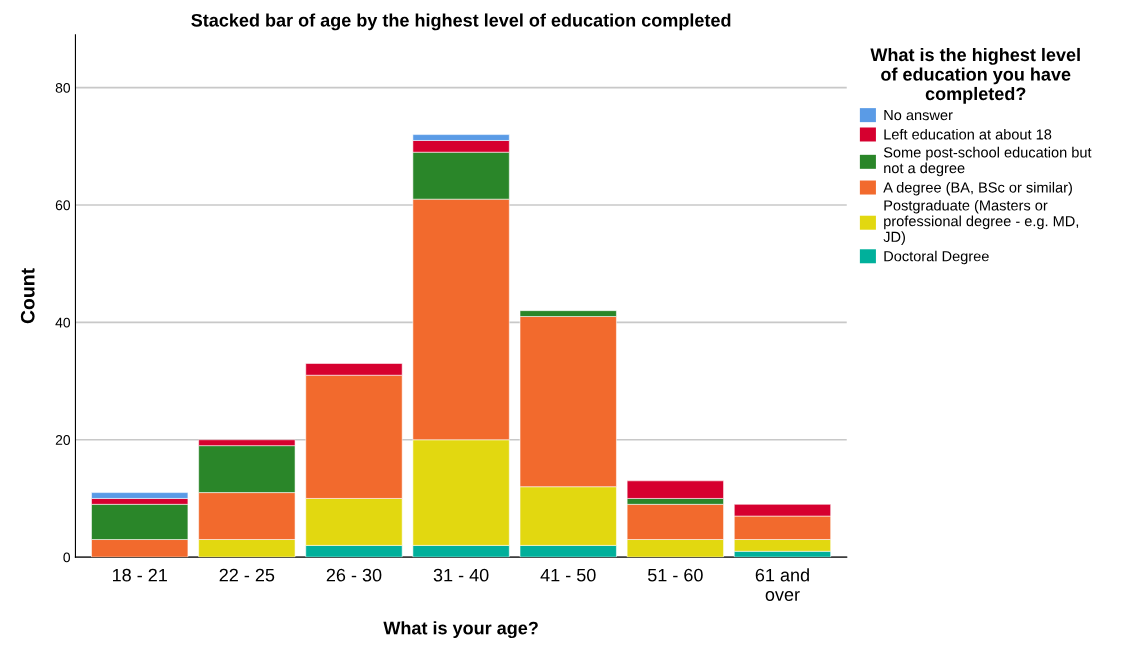 The width and height of the screenshot is (1126, 657). Describe the element at coordinates (675, 575) in the screenshot. I see `x-tick-label: 51 - 60` at that location.